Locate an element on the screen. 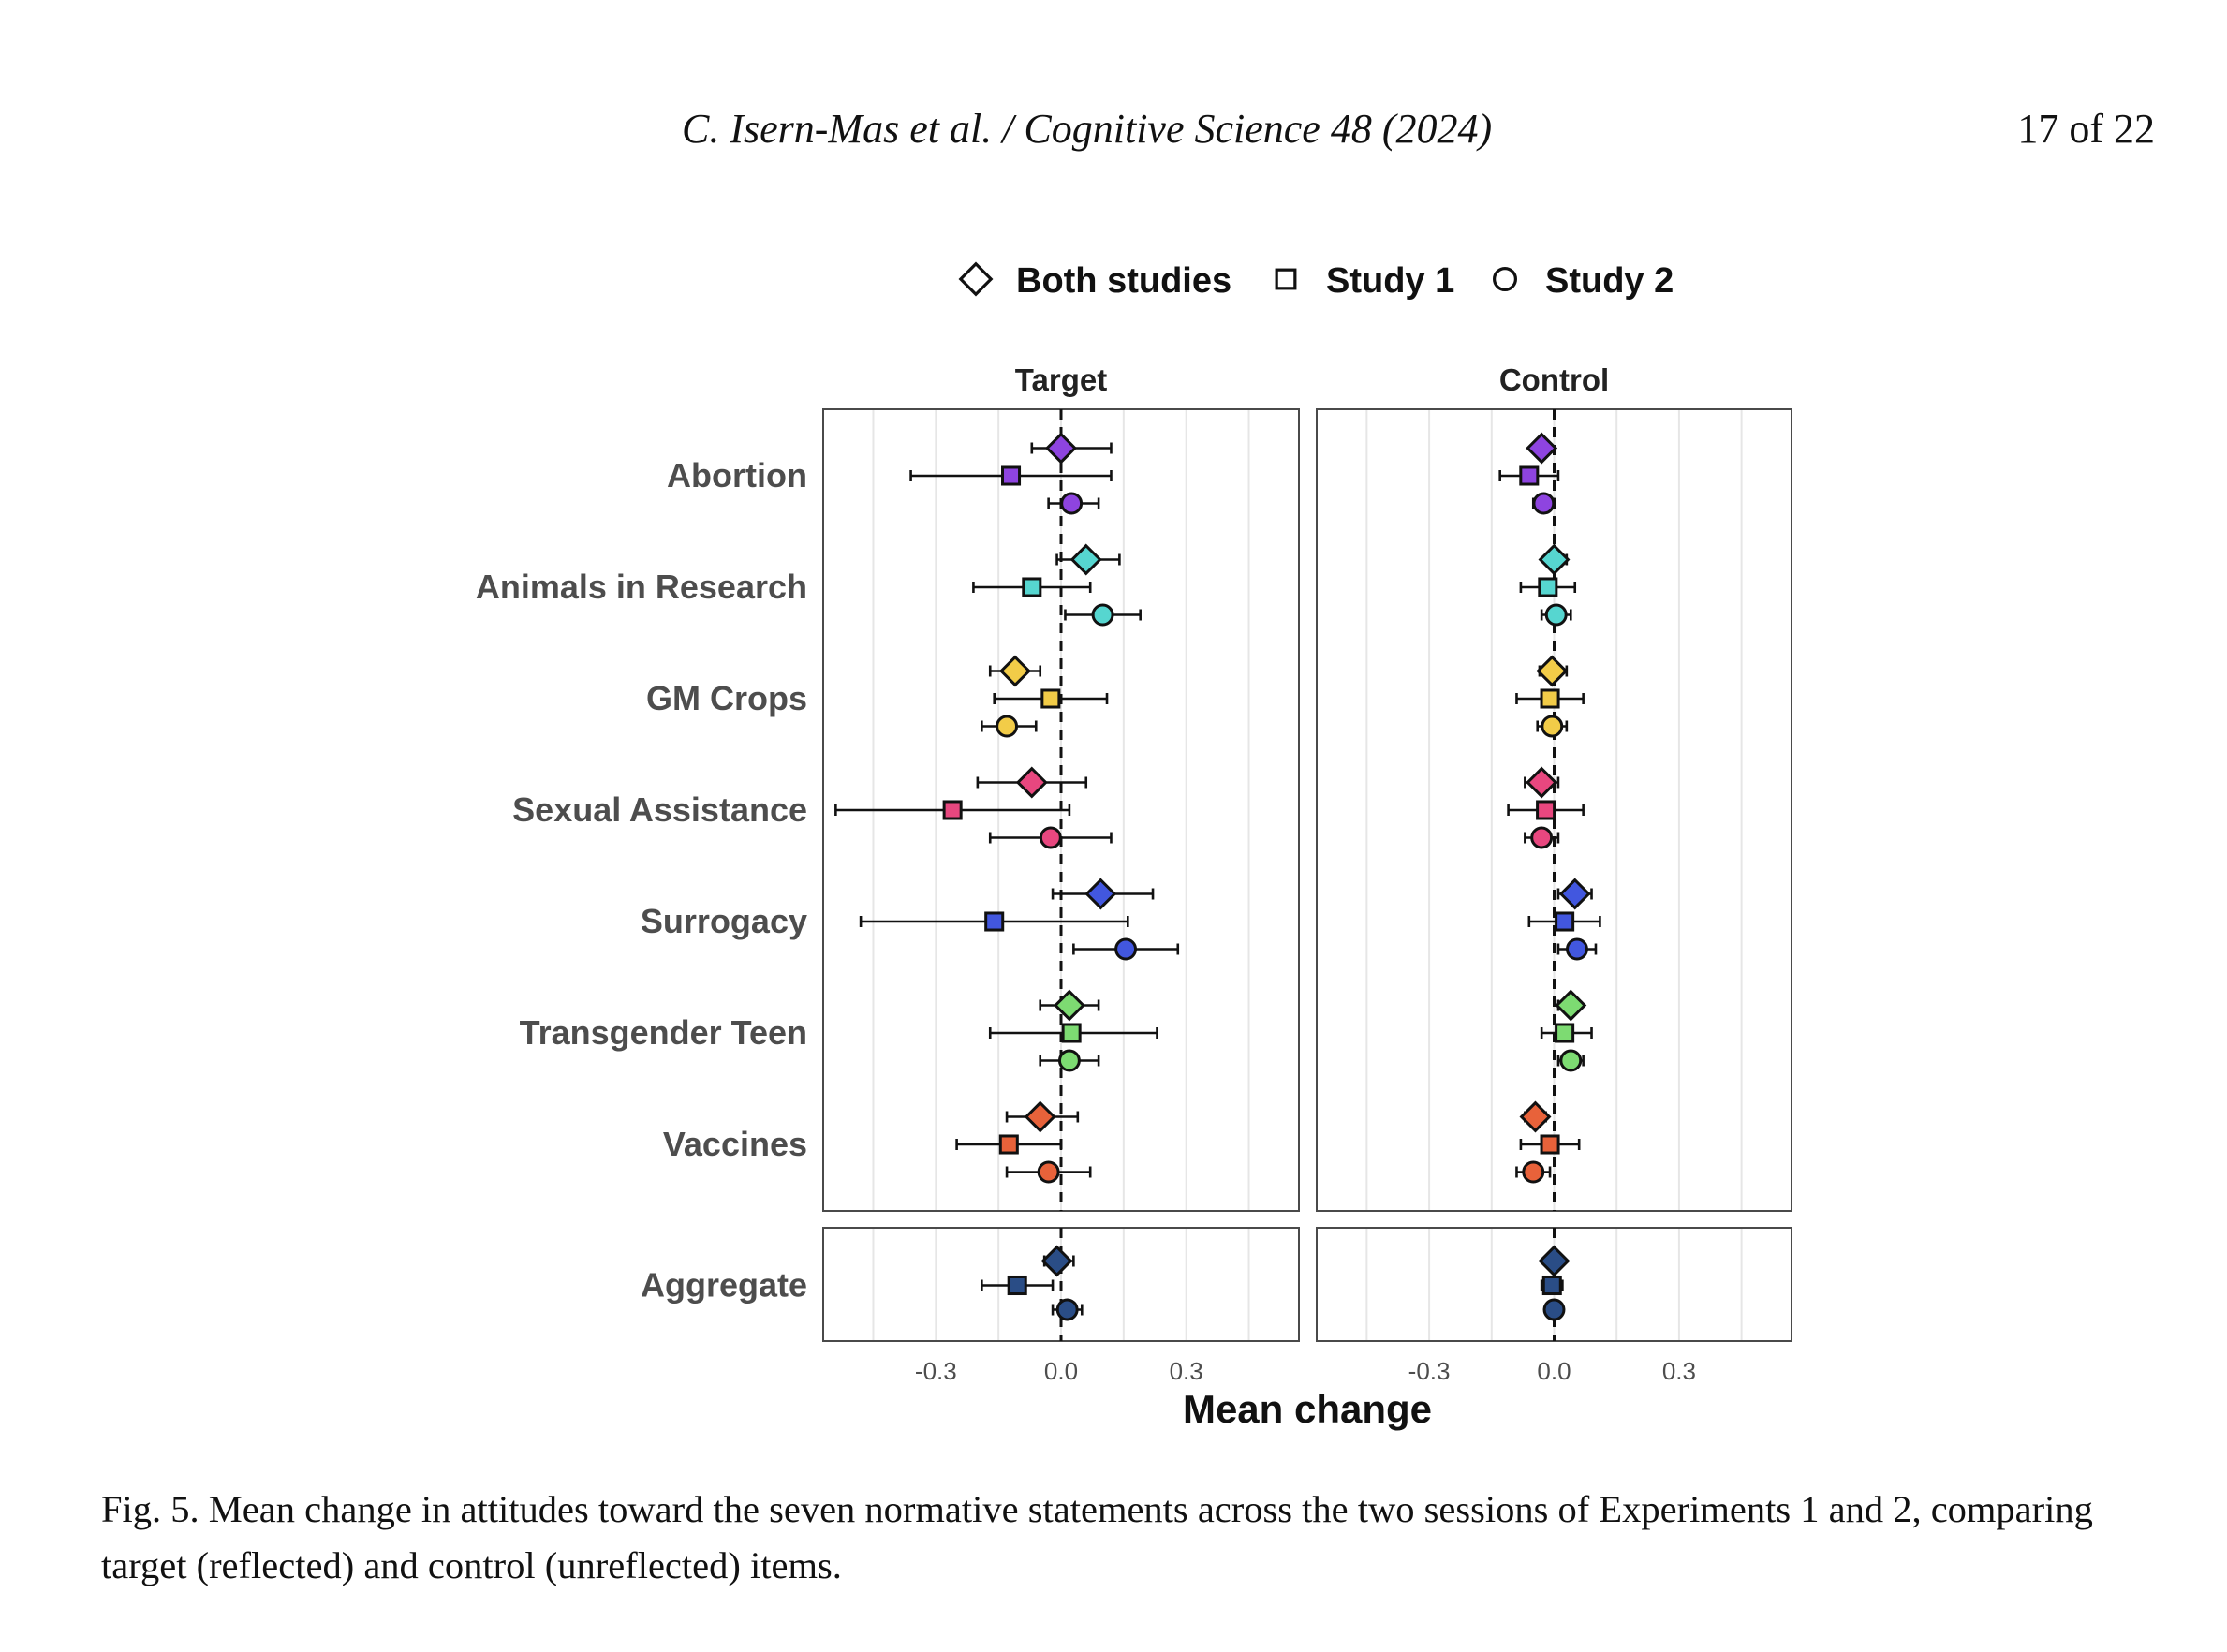 Image resolution: width=2227 pixels, height=1652 pixels. item-4-control is located at coordinates (1564, 919).